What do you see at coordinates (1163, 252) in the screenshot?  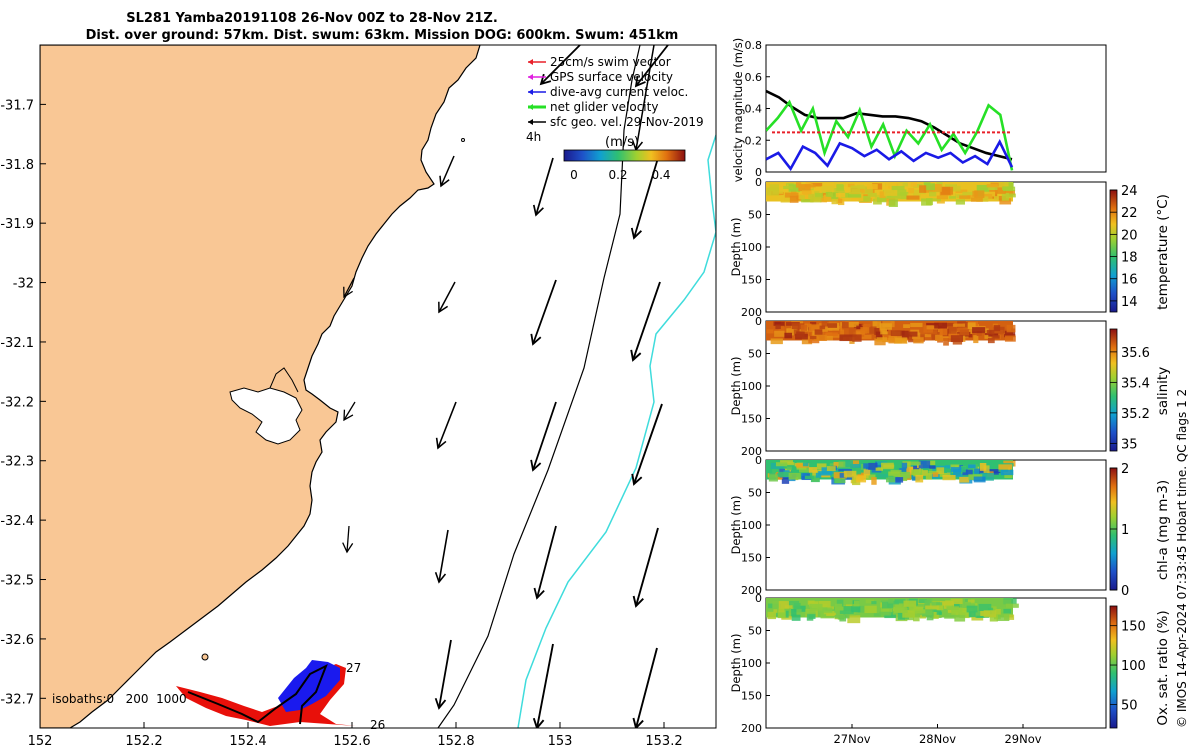 I see `colorbar-label: temperature (°C)` at bounding box center [1163, 252].